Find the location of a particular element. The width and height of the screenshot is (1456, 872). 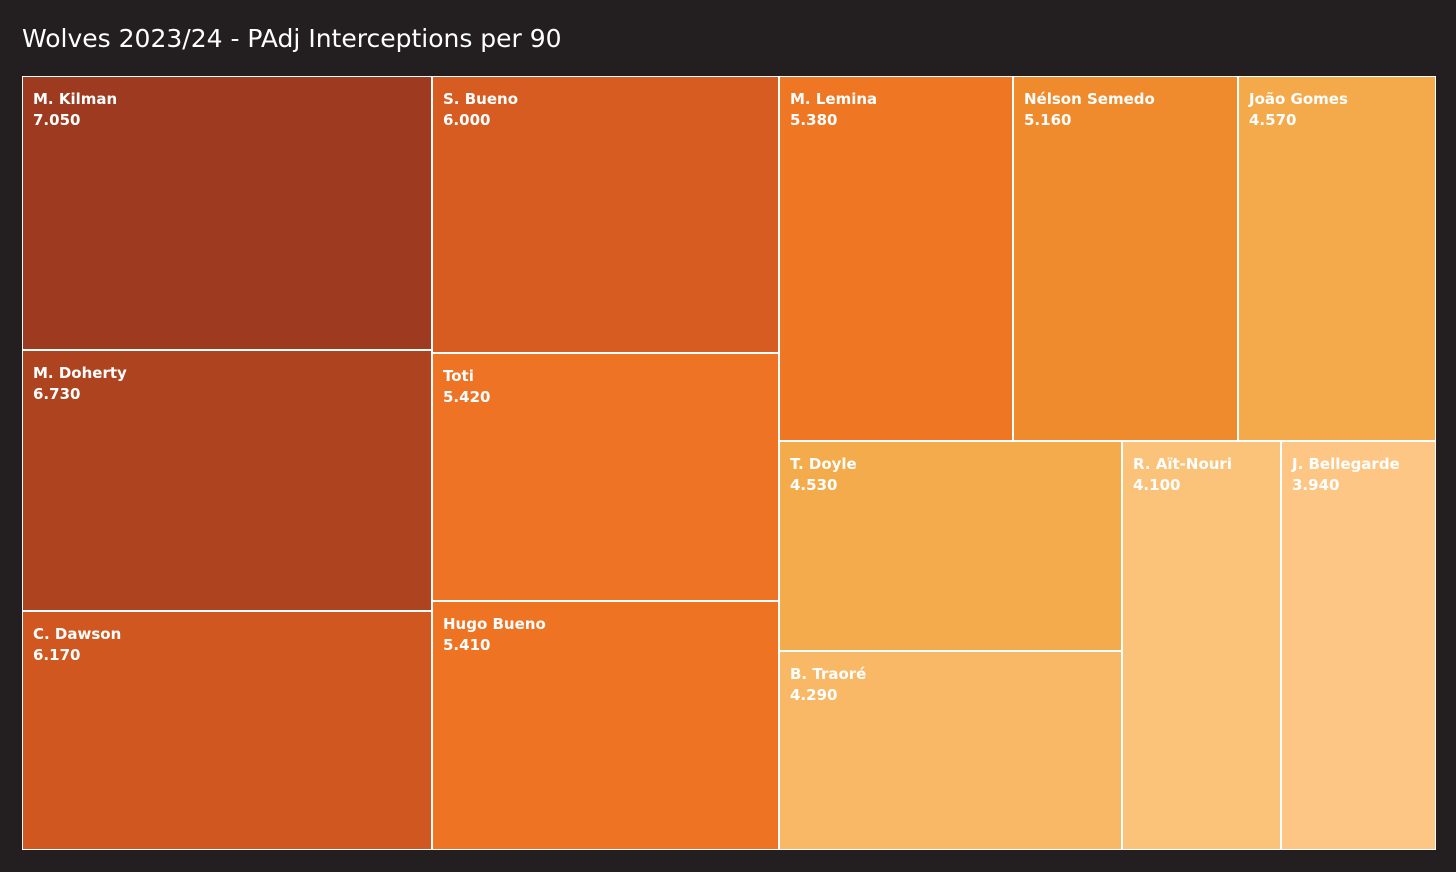

tile-value: 5.160 is located at coordinates (1048, 120).